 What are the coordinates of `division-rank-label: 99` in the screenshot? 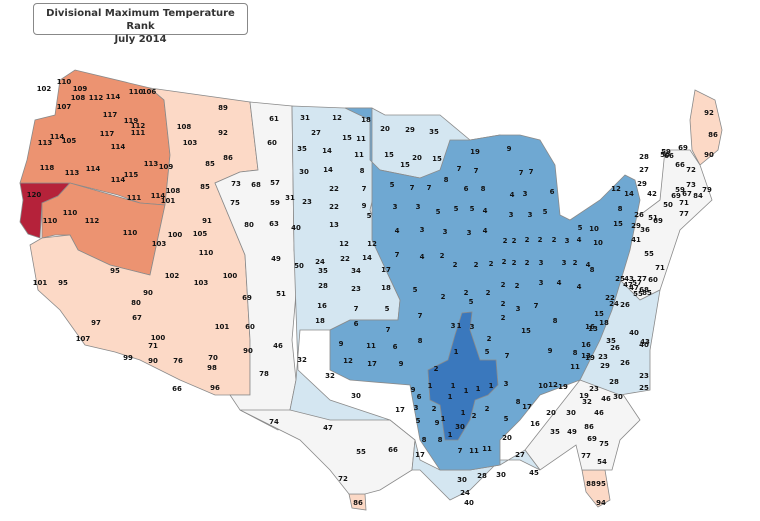 It's located at (128, 358).